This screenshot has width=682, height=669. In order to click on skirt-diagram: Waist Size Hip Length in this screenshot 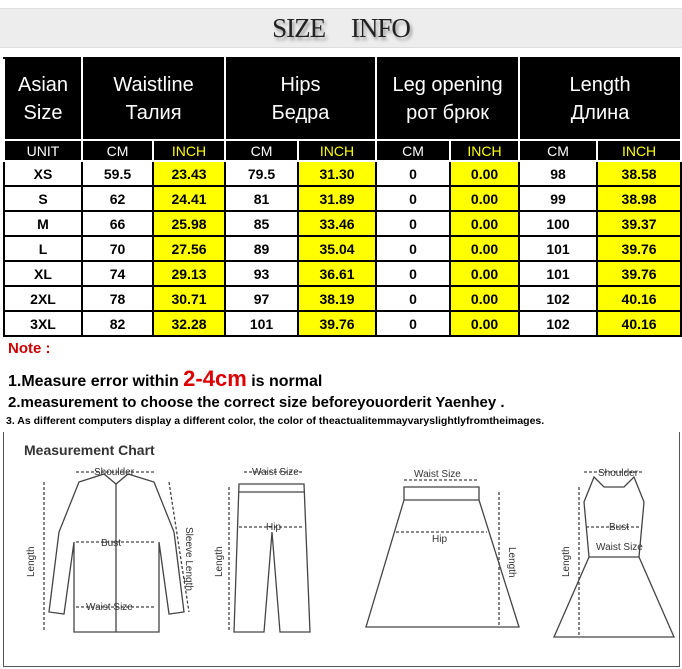, I will do `click(442, 548)`.